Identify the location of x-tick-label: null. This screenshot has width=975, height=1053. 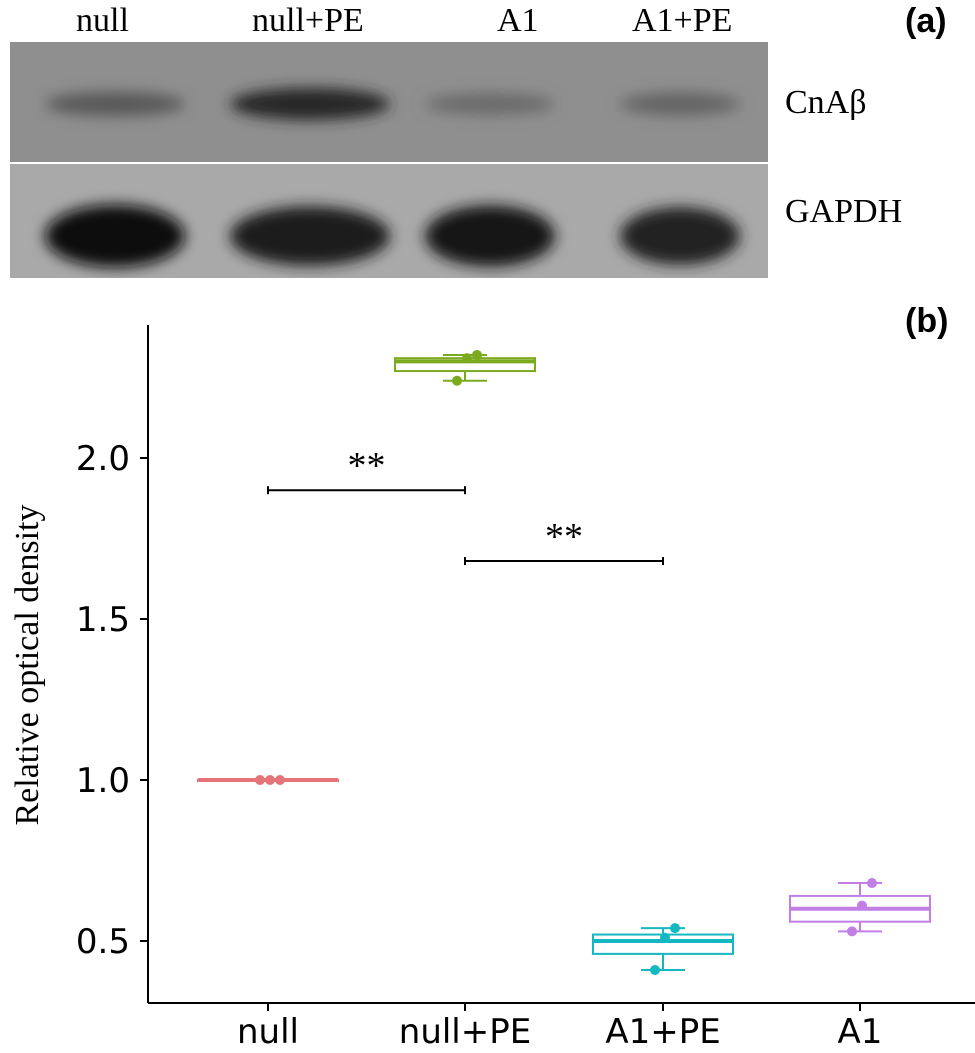
(268, 1032).